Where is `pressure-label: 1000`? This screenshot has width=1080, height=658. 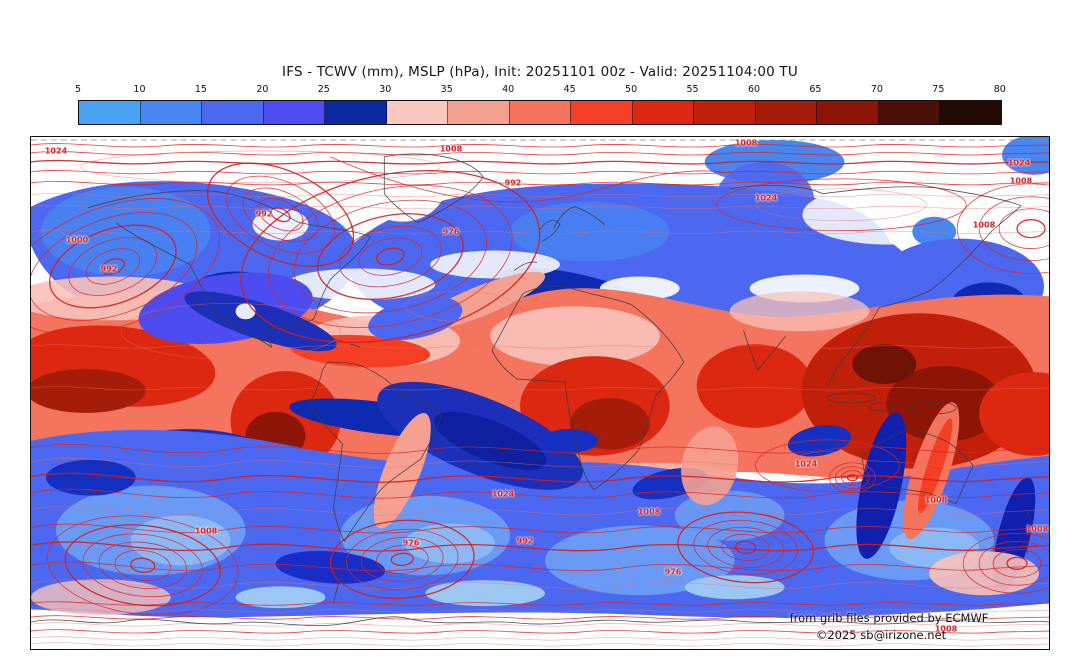
pressure-label: 1000 is located at coordinates (77, 240).